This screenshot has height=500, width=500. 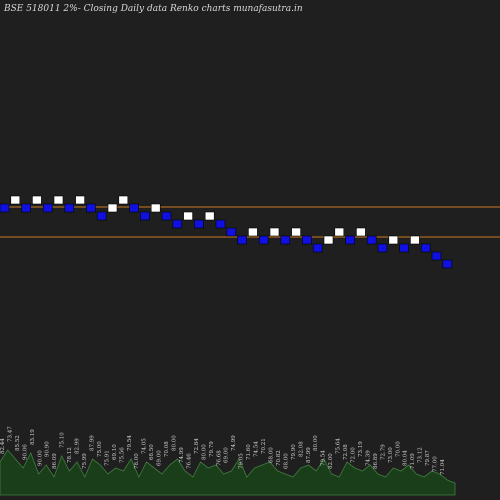 What do you see at coordinates (264, 446) in the screenshot?
I see `volume-label: 70.21` at bounding box center [264, 446].